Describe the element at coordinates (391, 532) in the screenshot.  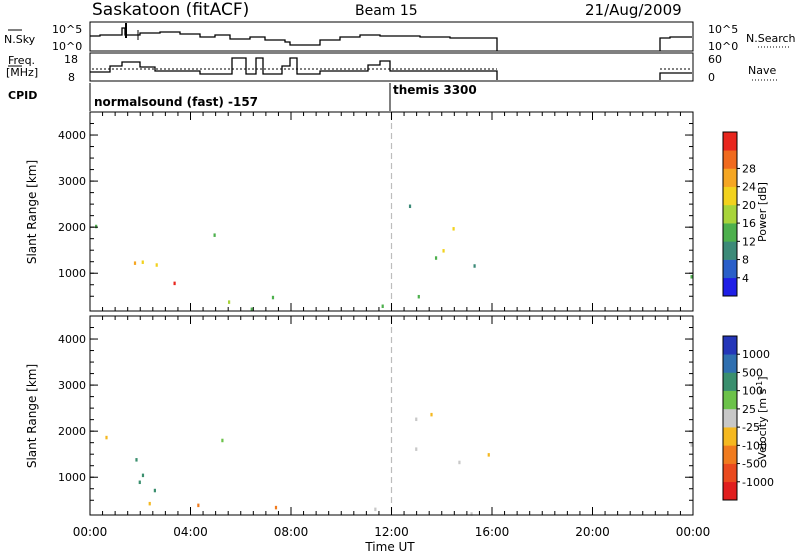
I see `x-tick-label: 12:00` at that location.